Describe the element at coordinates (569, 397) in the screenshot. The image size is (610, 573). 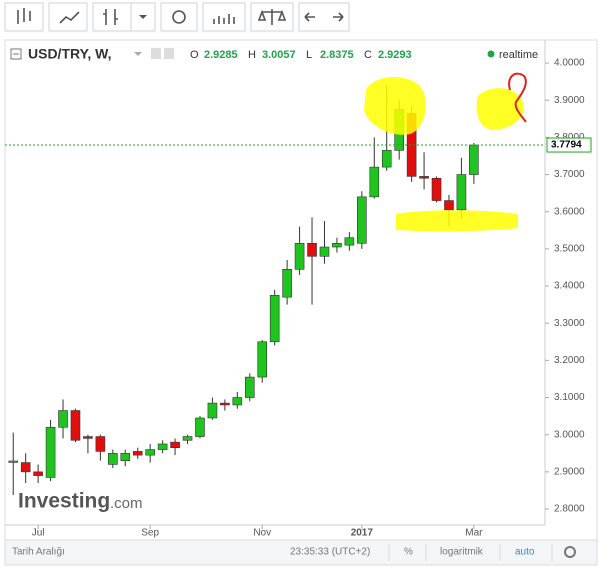
I see `y-tick-label: 3.1000` at that location.